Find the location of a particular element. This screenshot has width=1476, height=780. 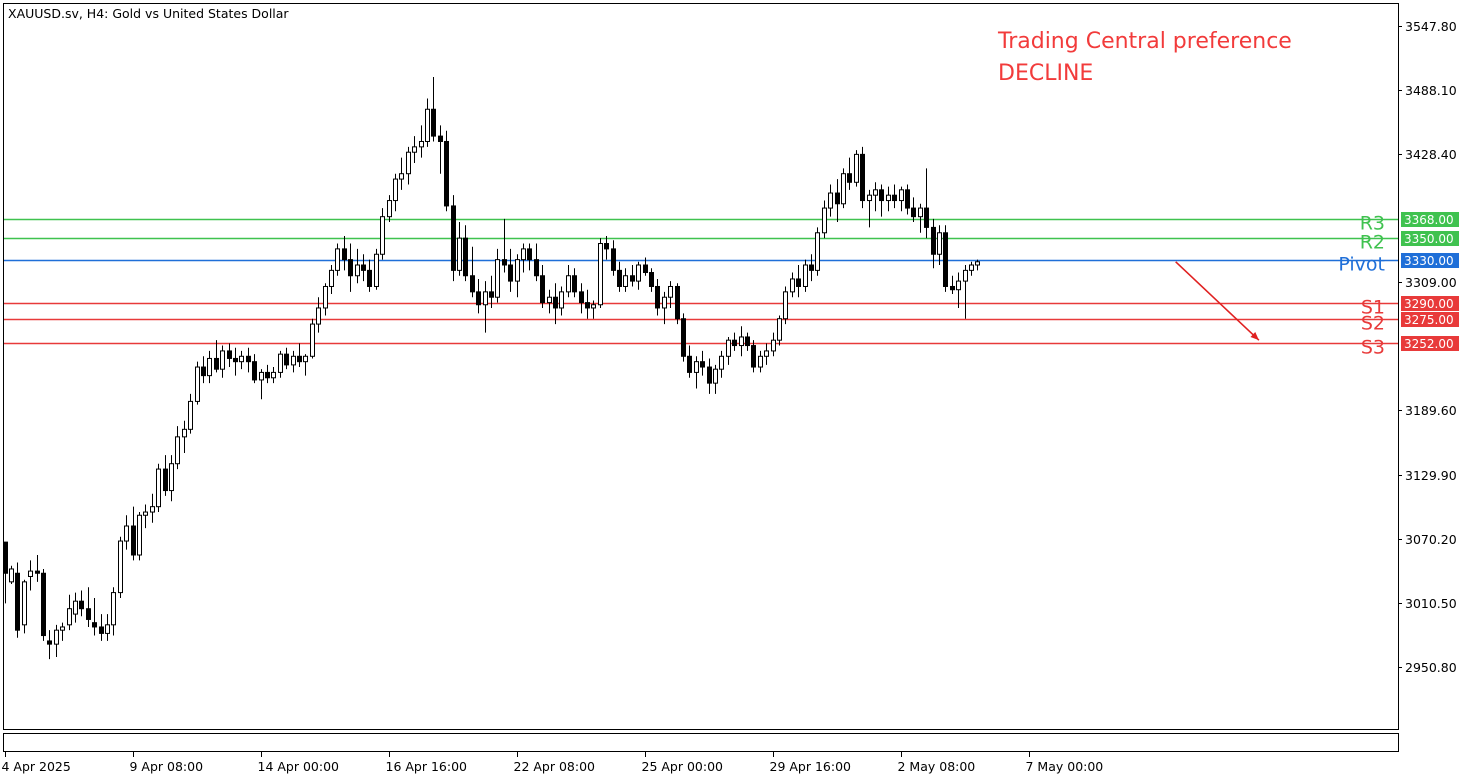

y-tick-label: 2950.80 is located at coordinates (1431, 667).